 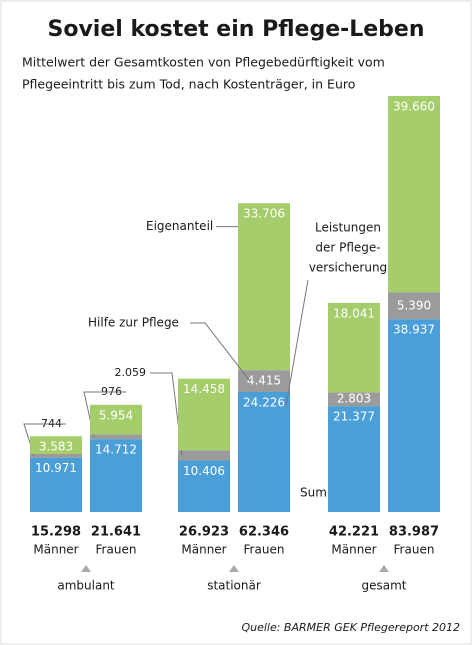 I want to click on value-label: 14.712, so click(x=116, y=450).